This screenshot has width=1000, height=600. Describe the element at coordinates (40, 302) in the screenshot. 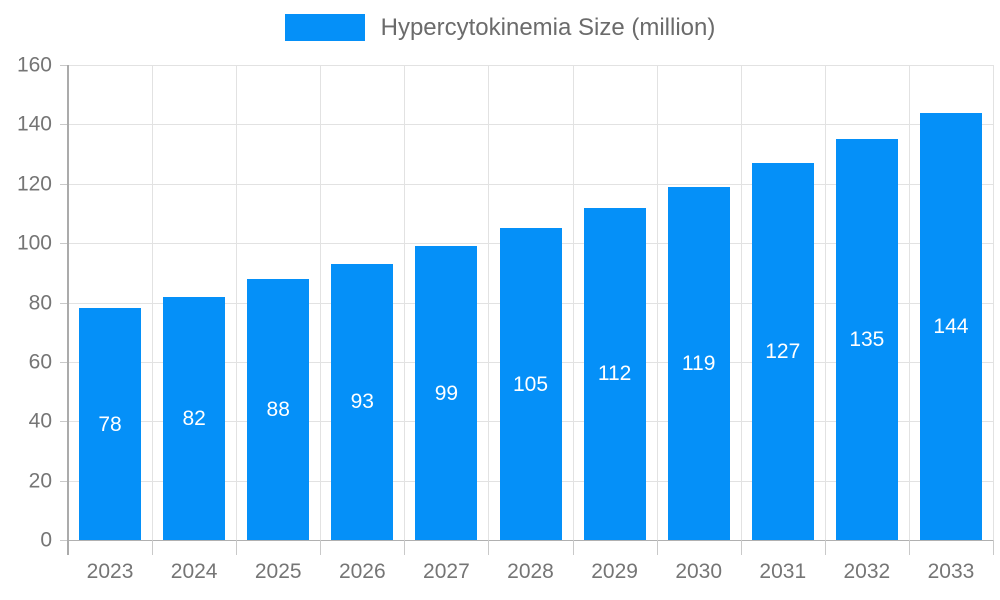

I see `y-tick-label: 80` at that location.